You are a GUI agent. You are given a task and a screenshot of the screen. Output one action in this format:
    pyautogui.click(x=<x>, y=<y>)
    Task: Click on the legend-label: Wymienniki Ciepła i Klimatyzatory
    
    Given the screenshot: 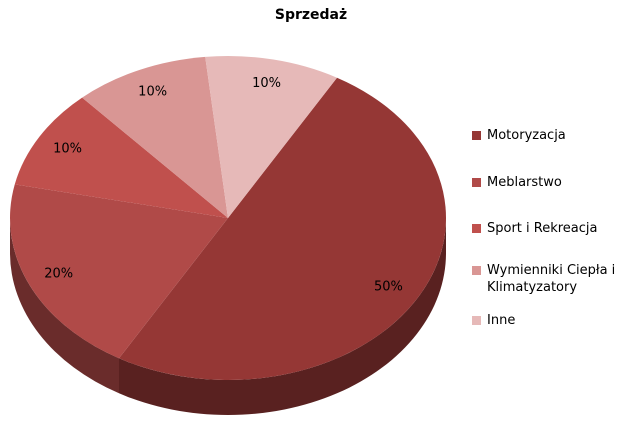 What is the action you would take?
    pyautogui.click(x=551, y=279)
    